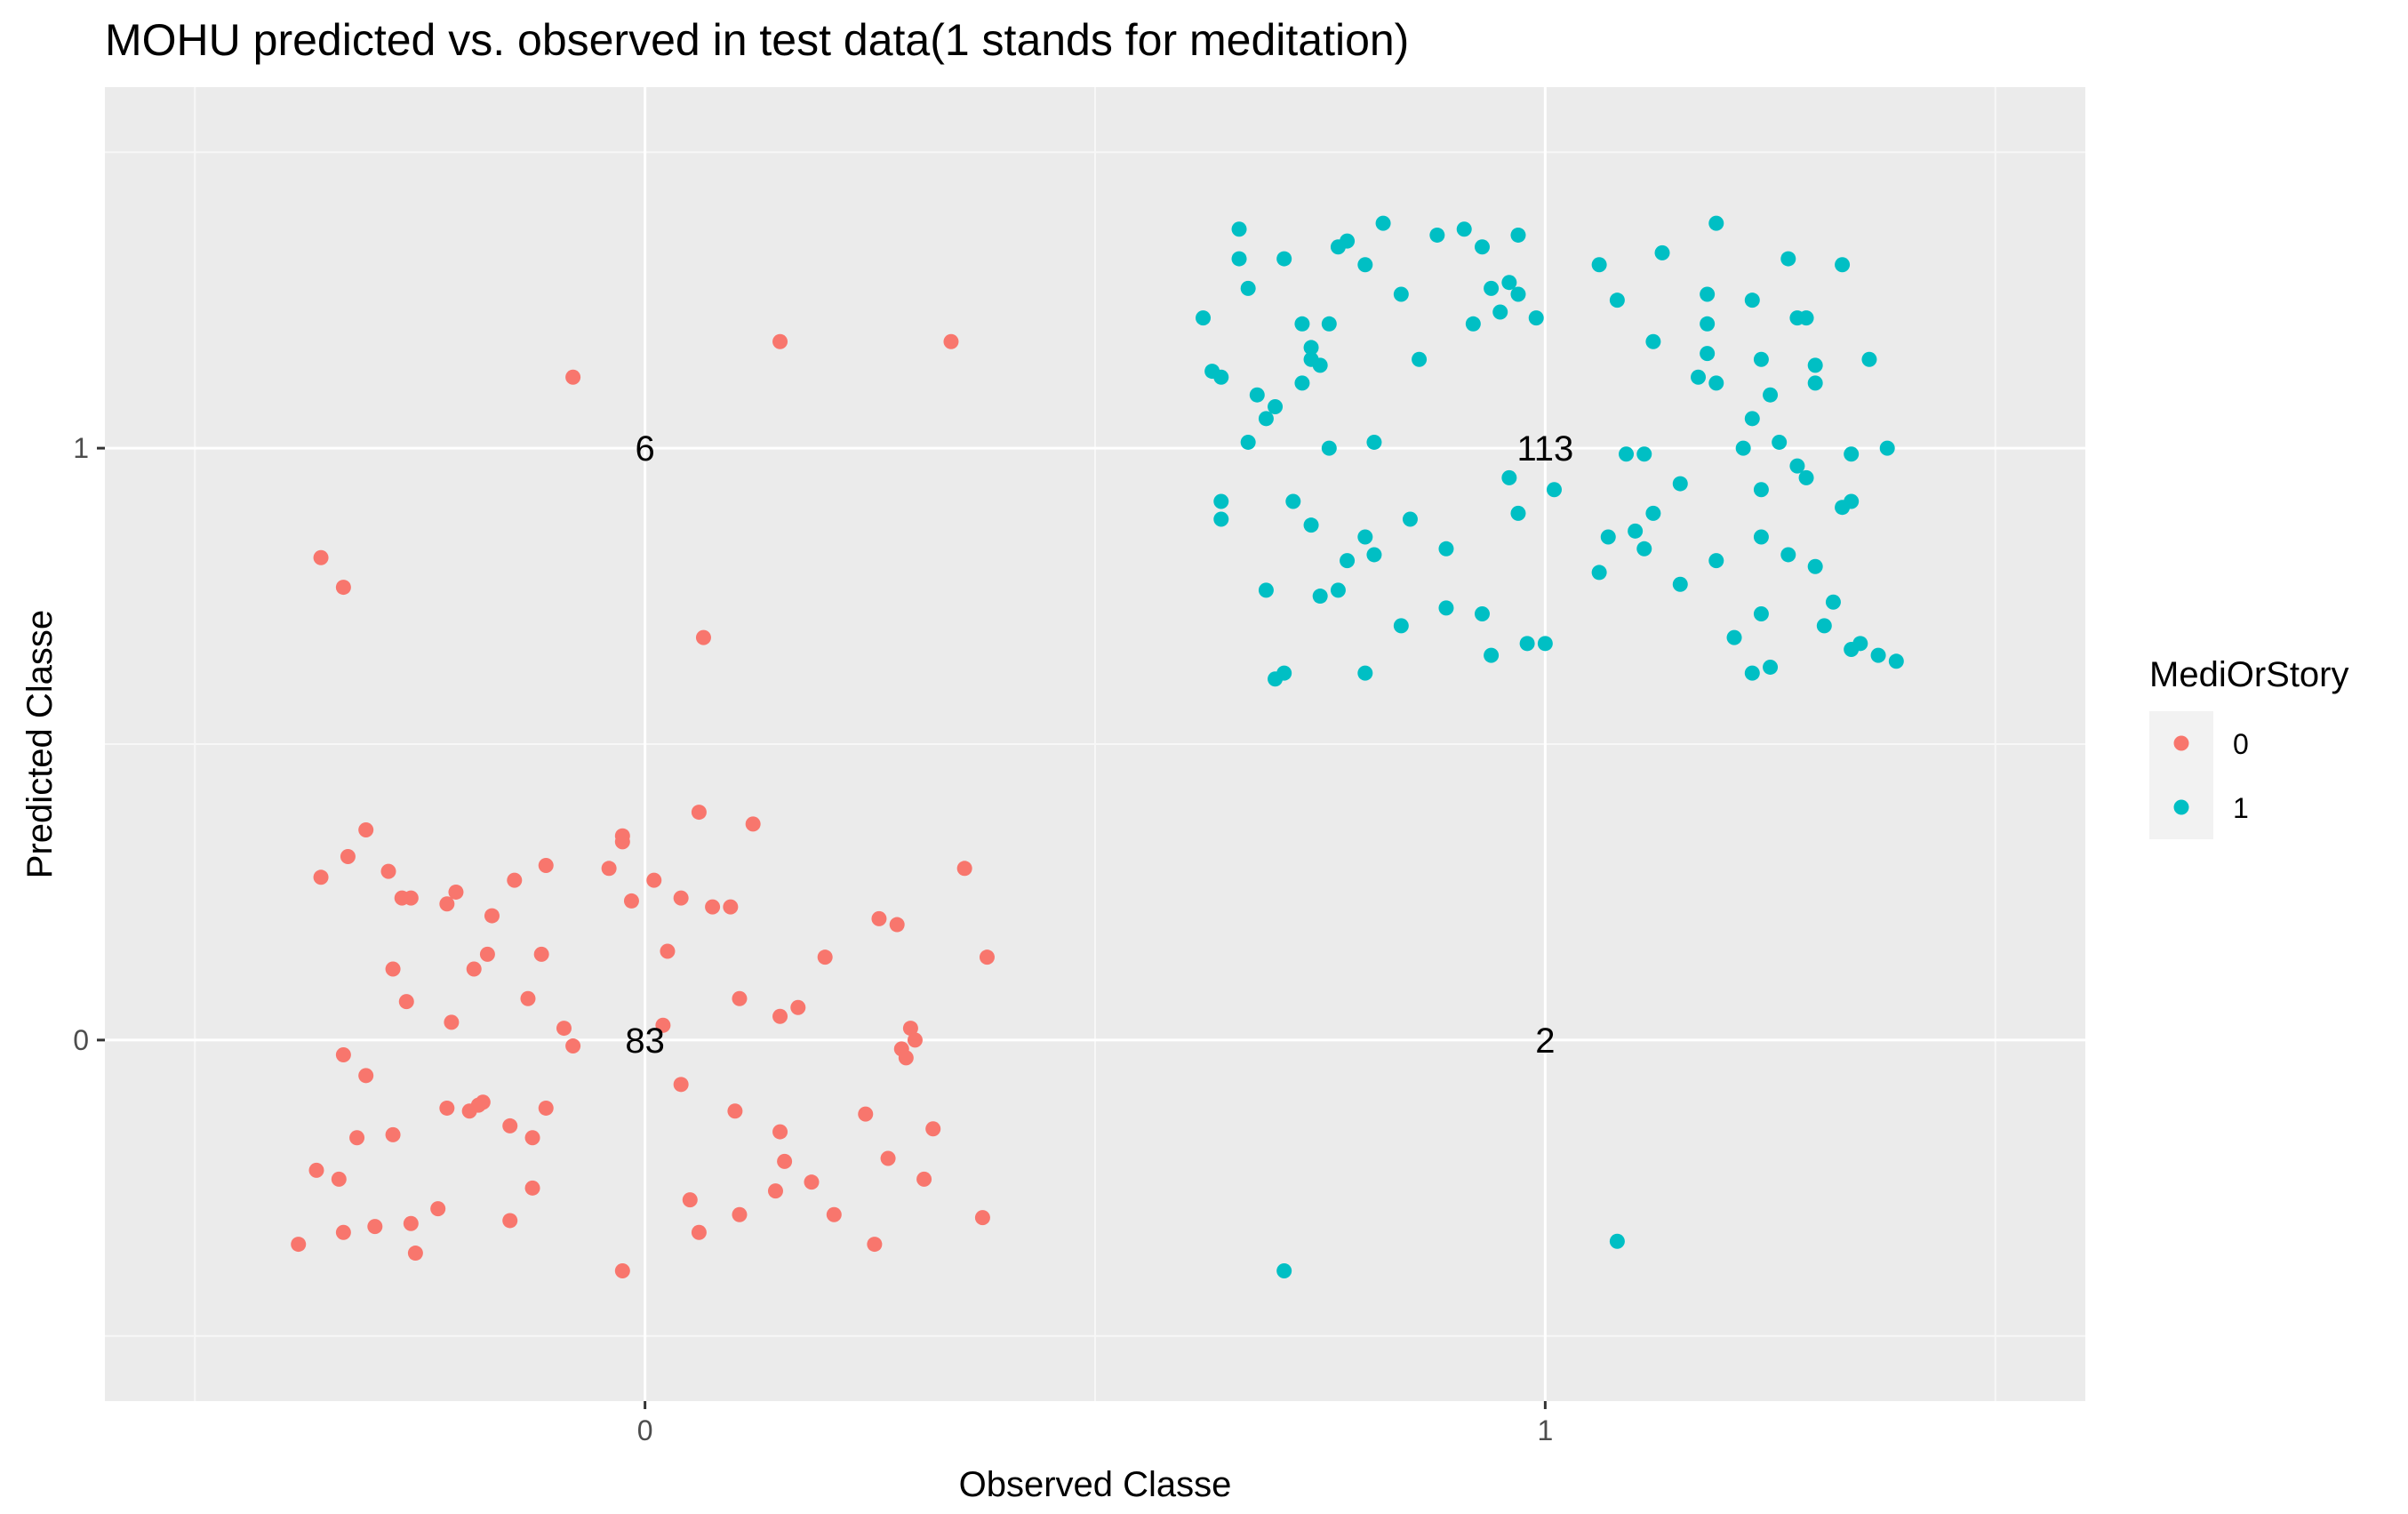 The width and height of the screenshot is (2408, 1514). What do you see at coordinates (2249, 747) in the screenshot?
I see `legend: MediOrStory 0 1` at bounding box center [2249, 747].